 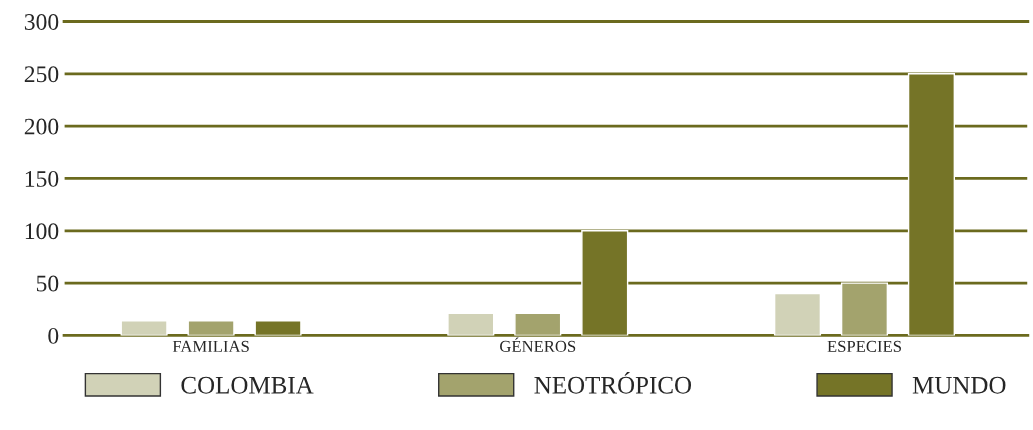 What do you see at coordinates (41, 21) in the screenshot?
I see `y-tick-label: 300` at bounding box center [41, 21].